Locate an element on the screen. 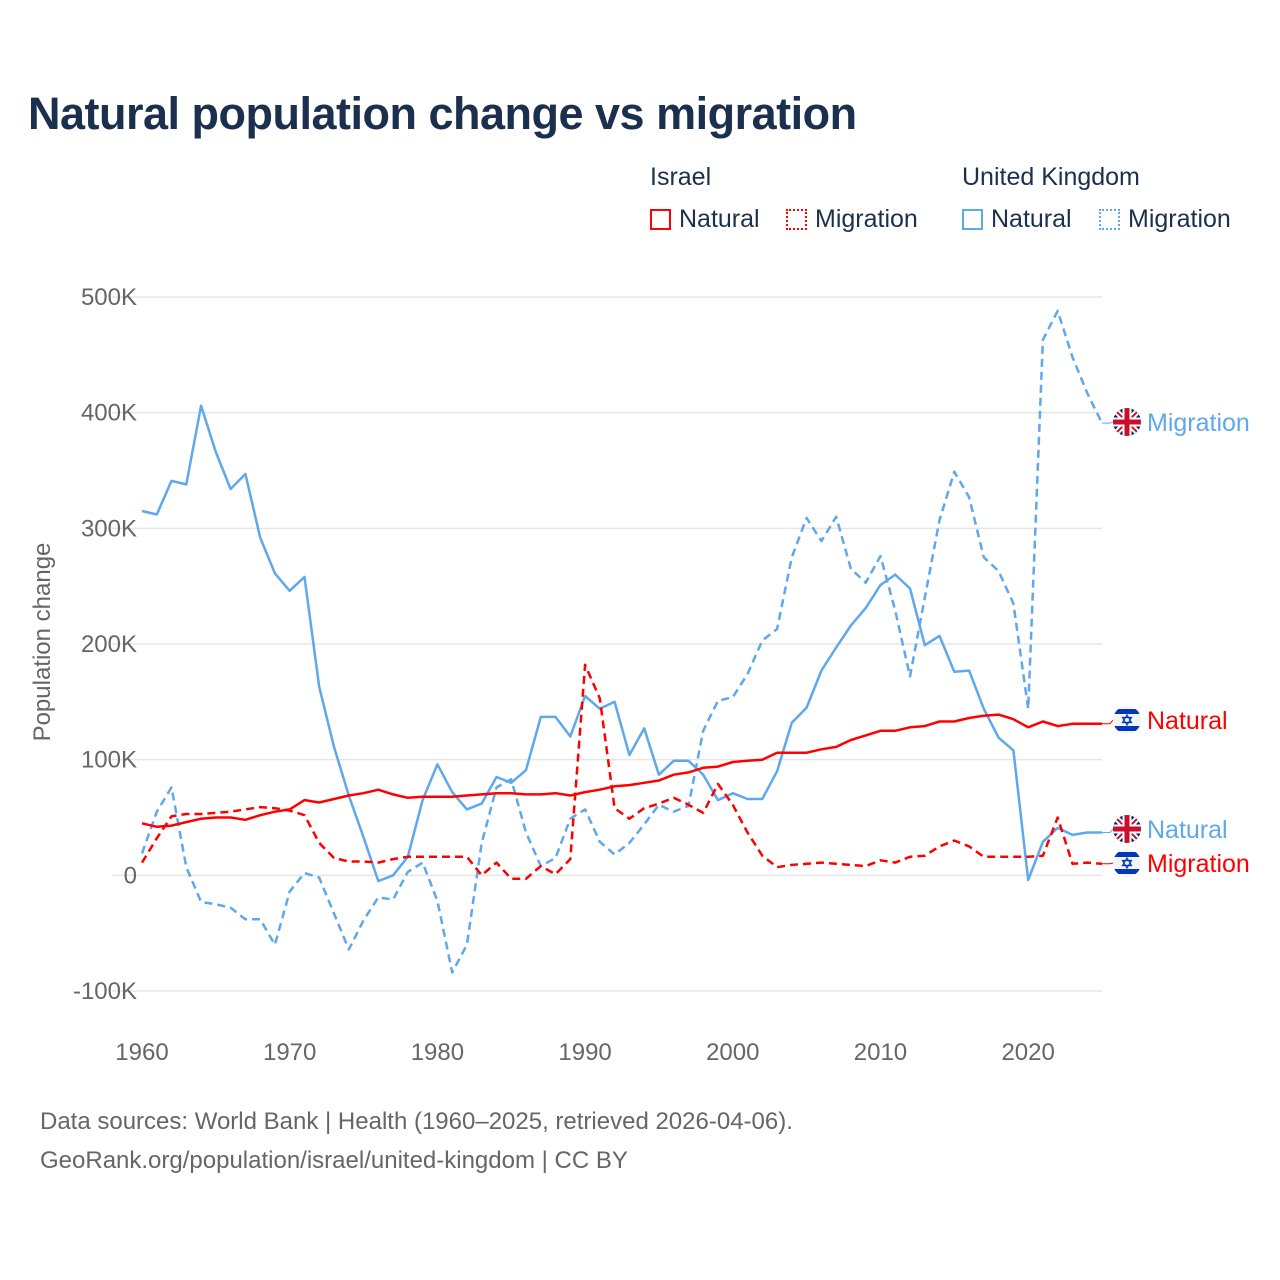  legend-uk-natural: Natural is located at coordinates (1017, 219).